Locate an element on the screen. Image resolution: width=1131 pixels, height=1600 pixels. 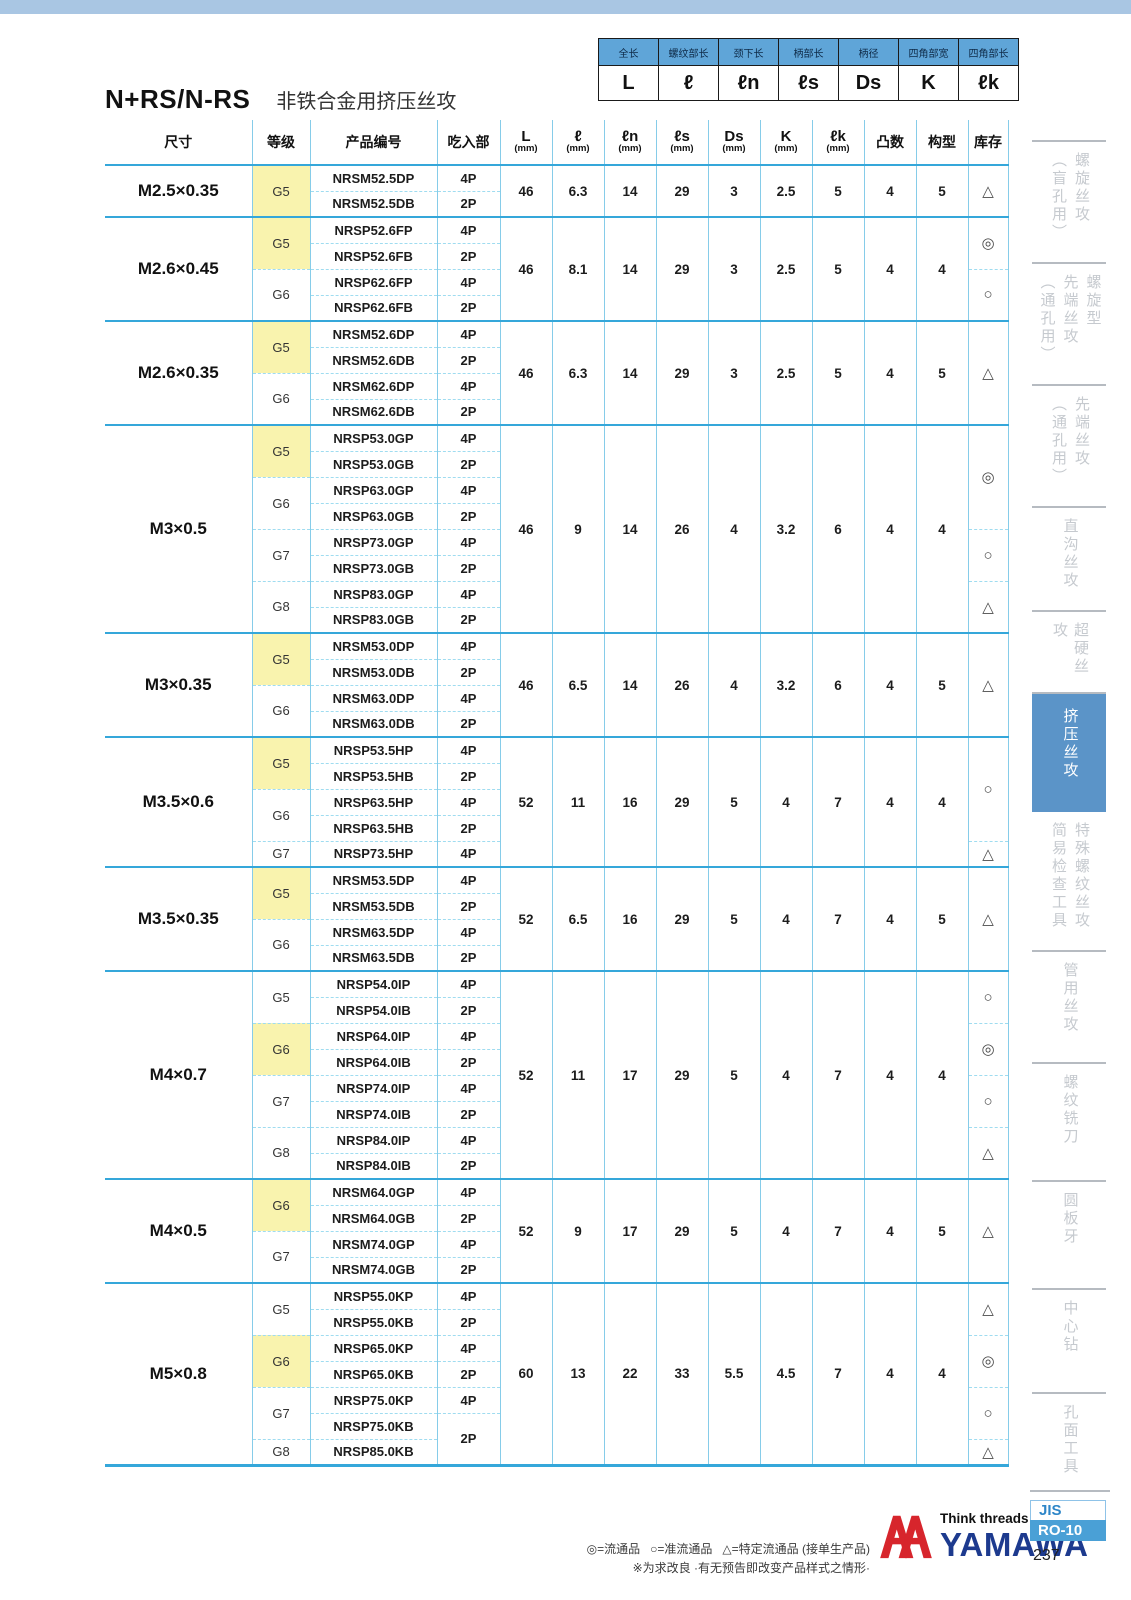
dim-value-cell: 29 is located at coordinates (682, 190).